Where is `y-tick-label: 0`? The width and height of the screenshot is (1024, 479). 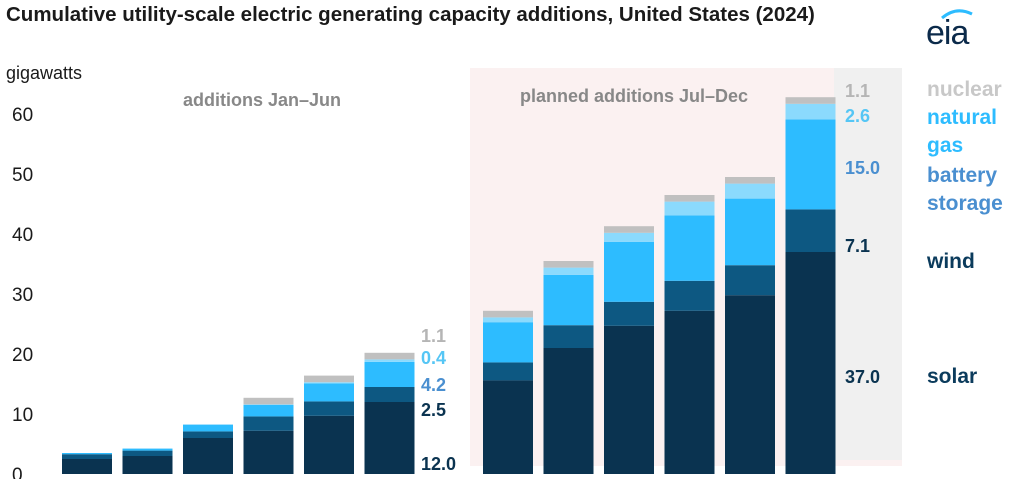 y-tick-label: 0 is located at coordinates (17, 472).